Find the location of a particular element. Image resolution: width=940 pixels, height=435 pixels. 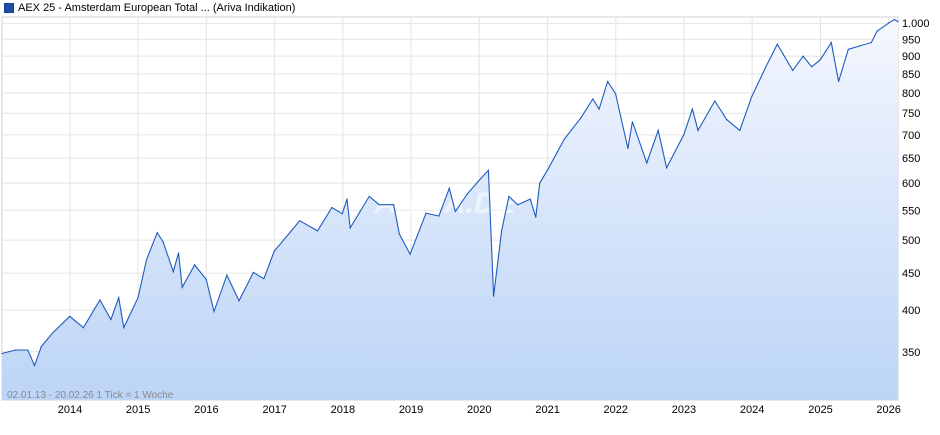

x-tick-label: 2018 is located at coordinates (343, 410).